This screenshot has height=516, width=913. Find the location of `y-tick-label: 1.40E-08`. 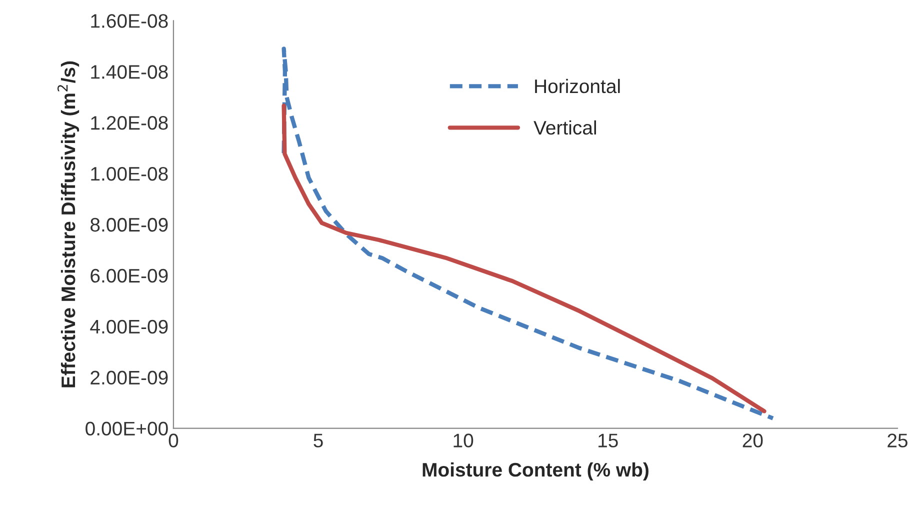

y-tick-label: 1.40E-08 is located at coordinates (129, 72).